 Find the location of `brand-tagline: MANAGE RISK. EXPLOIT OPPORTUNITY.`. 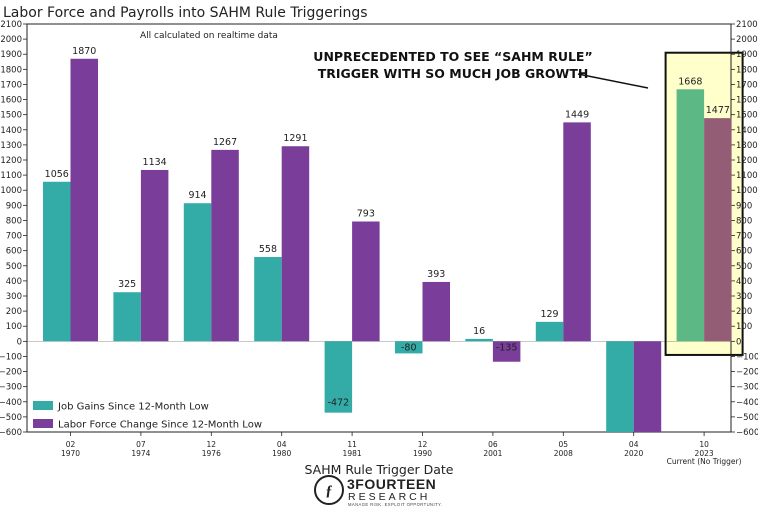

brand-tagline: MANAGE RISK. EXPLOIT OPPORTUNITY. is located at coordinates (395, 504).